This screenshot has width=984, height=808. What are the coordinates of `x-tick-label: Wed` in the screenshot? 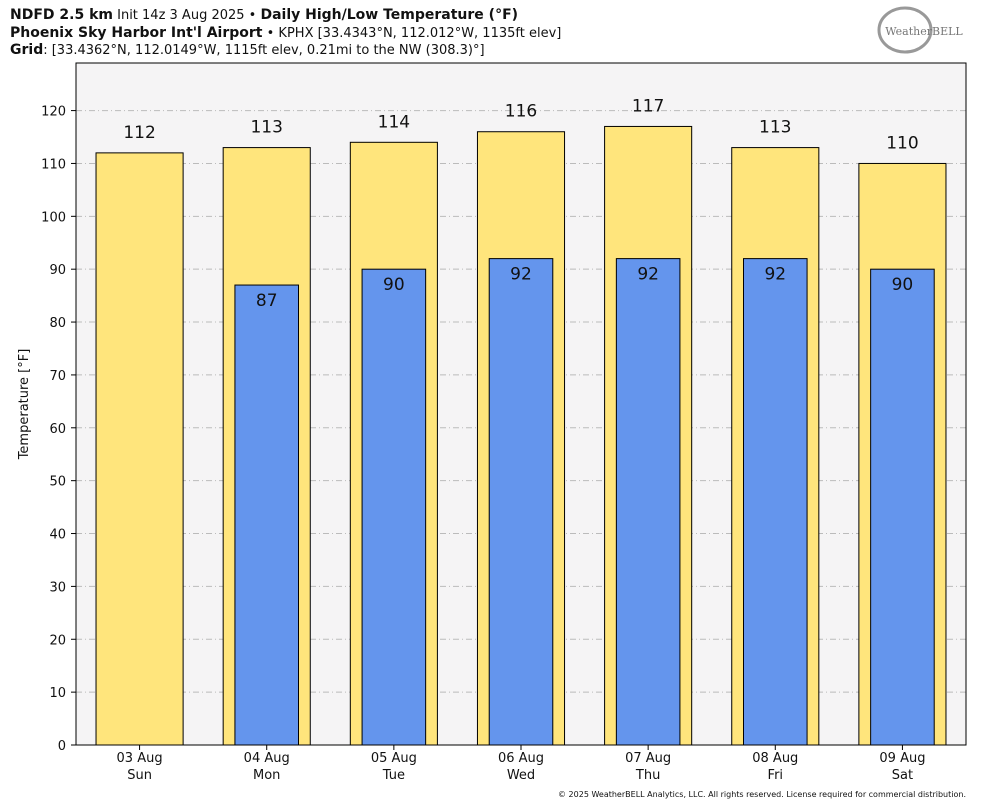 It's located at (521, 775).